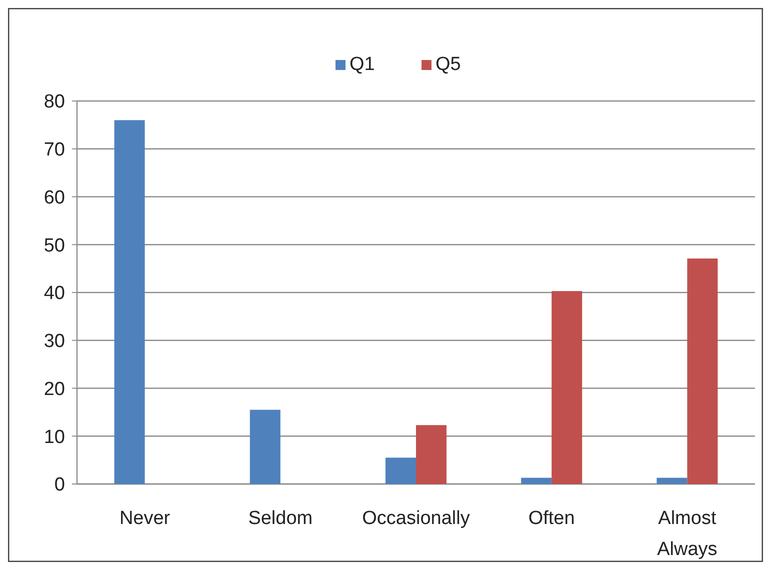  What do you see at coordinates (551, 518) in the screenshot?
I see `x-tick-label: Often` at bounding box center [551, 518].